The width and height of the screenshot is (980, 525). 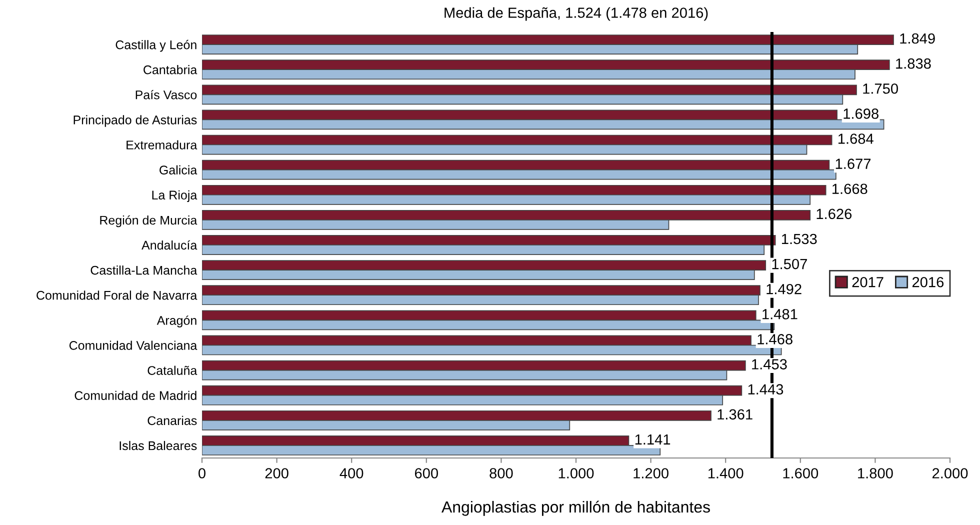 What do you see at coordinates (789, 264) in the screenshot?
I see `data-label: 1.507` at bounding box center [789, 264].